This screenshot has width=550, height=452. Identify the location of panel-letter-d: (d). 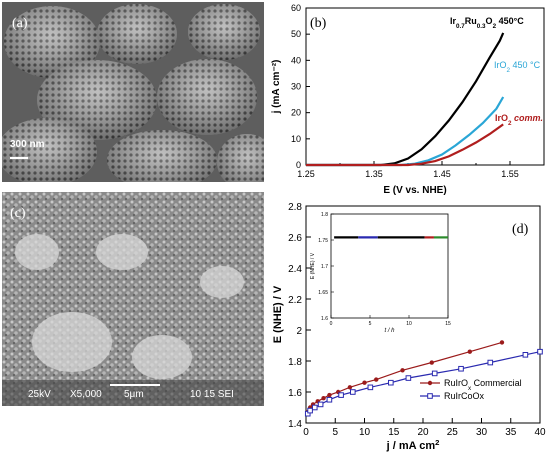
(520, 229).